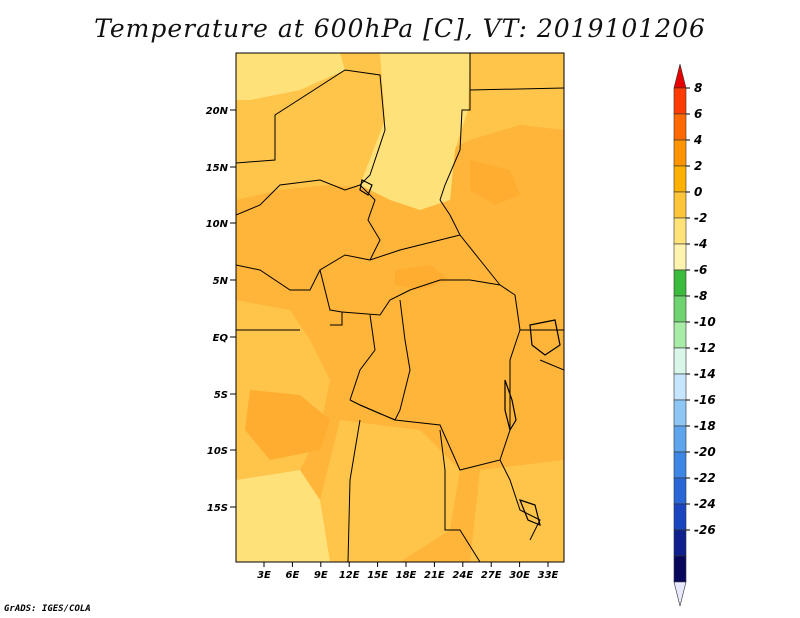 The image size is (800, 618). I want to click on lon-label: 15E, so click(377, 575).